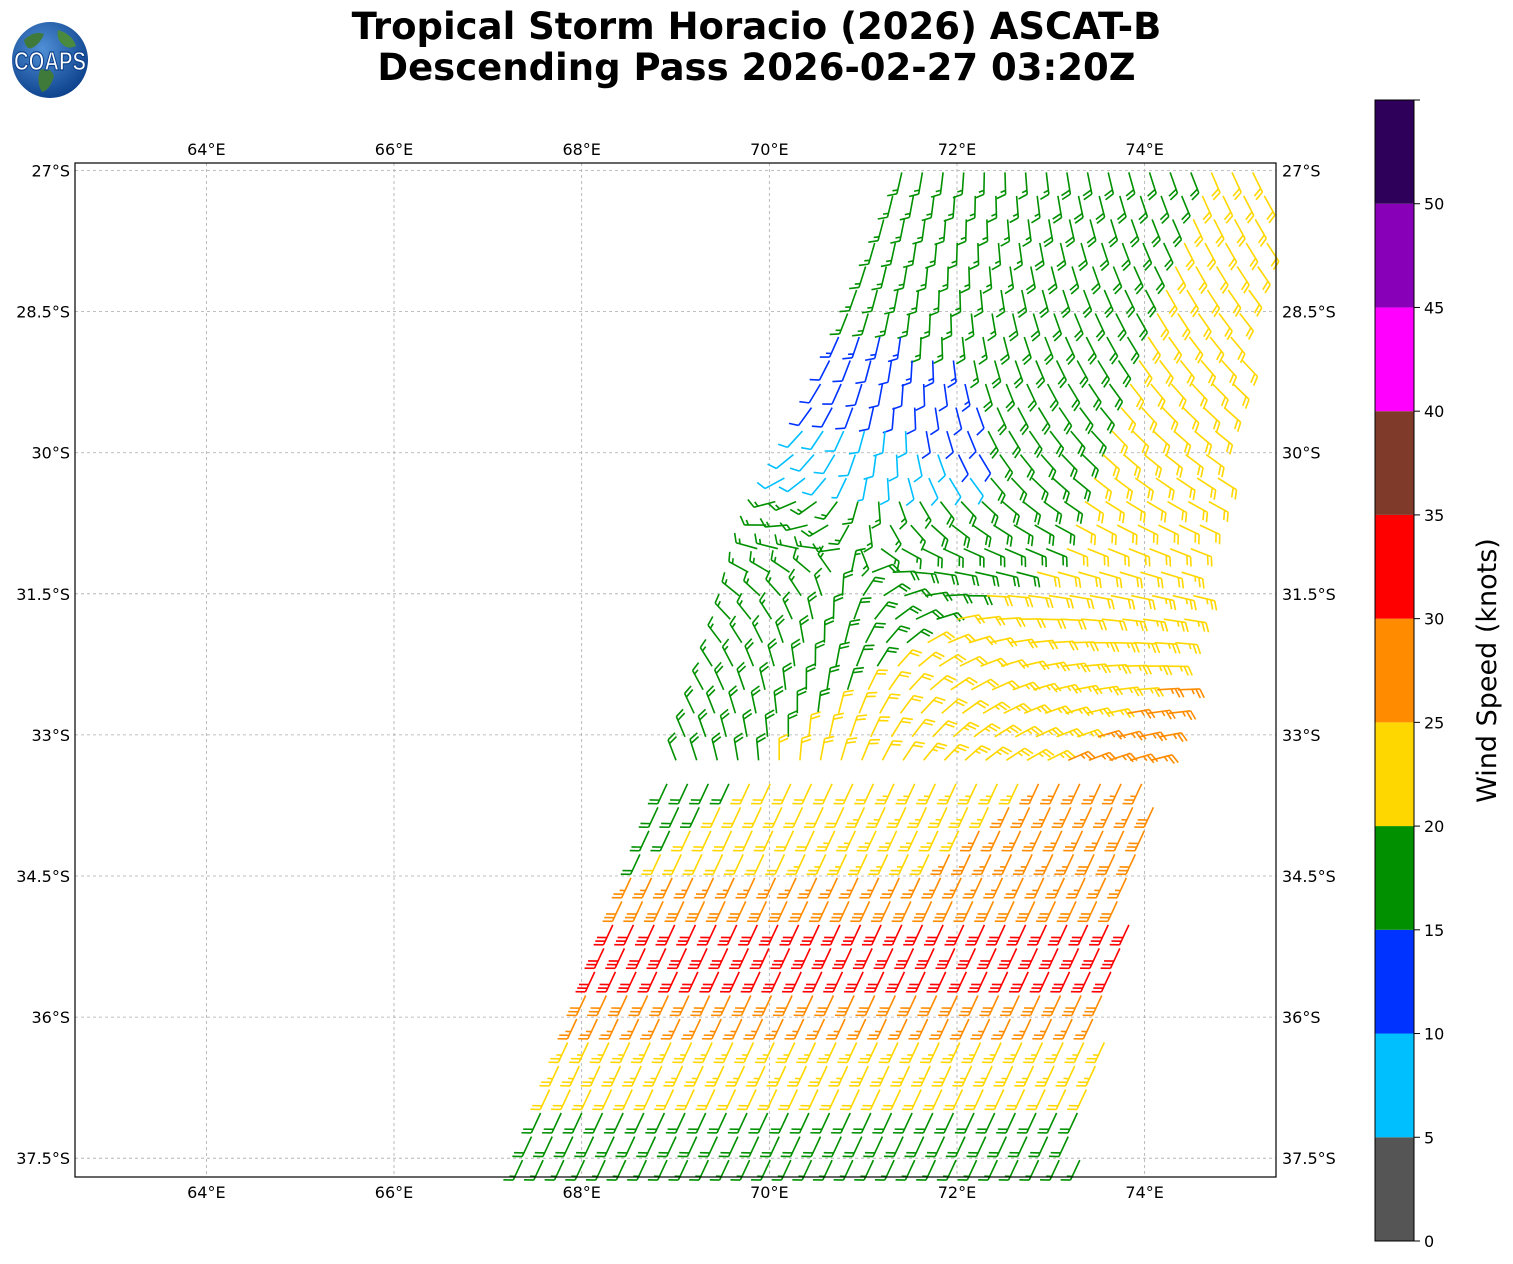  Describe the element at coordinates (1434, 515) in the screenshot. I see `colorbar-tick-label: 35` at that location.